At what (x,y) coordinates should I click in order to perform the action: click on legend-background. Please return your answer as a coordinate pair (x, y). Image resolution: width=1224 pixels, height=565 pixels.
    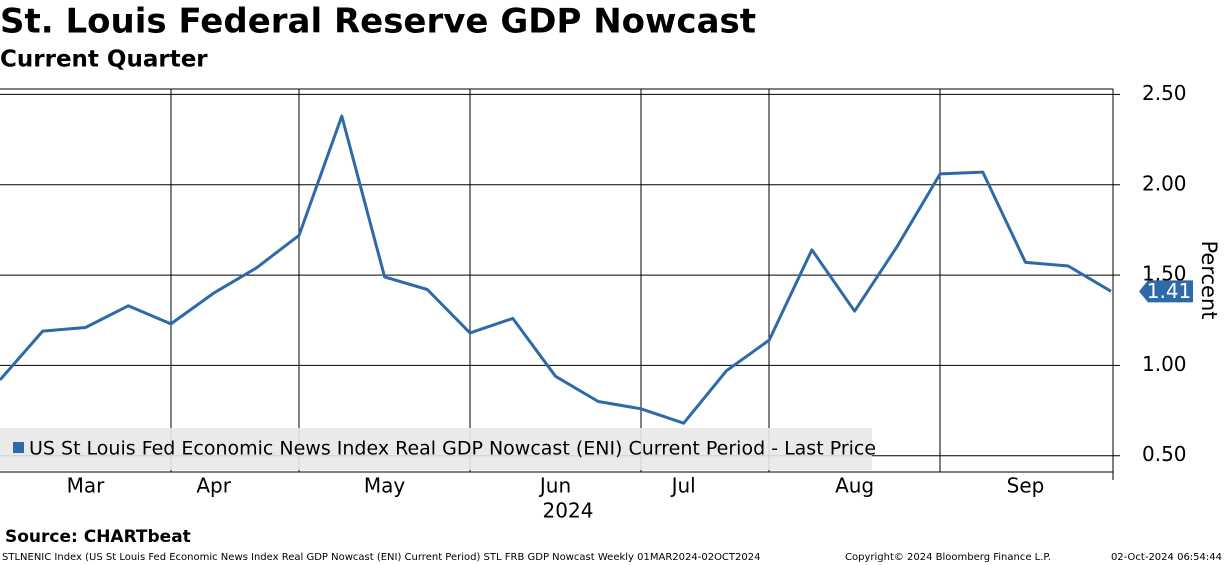
    Looking at the image, I should click on (436, 449).